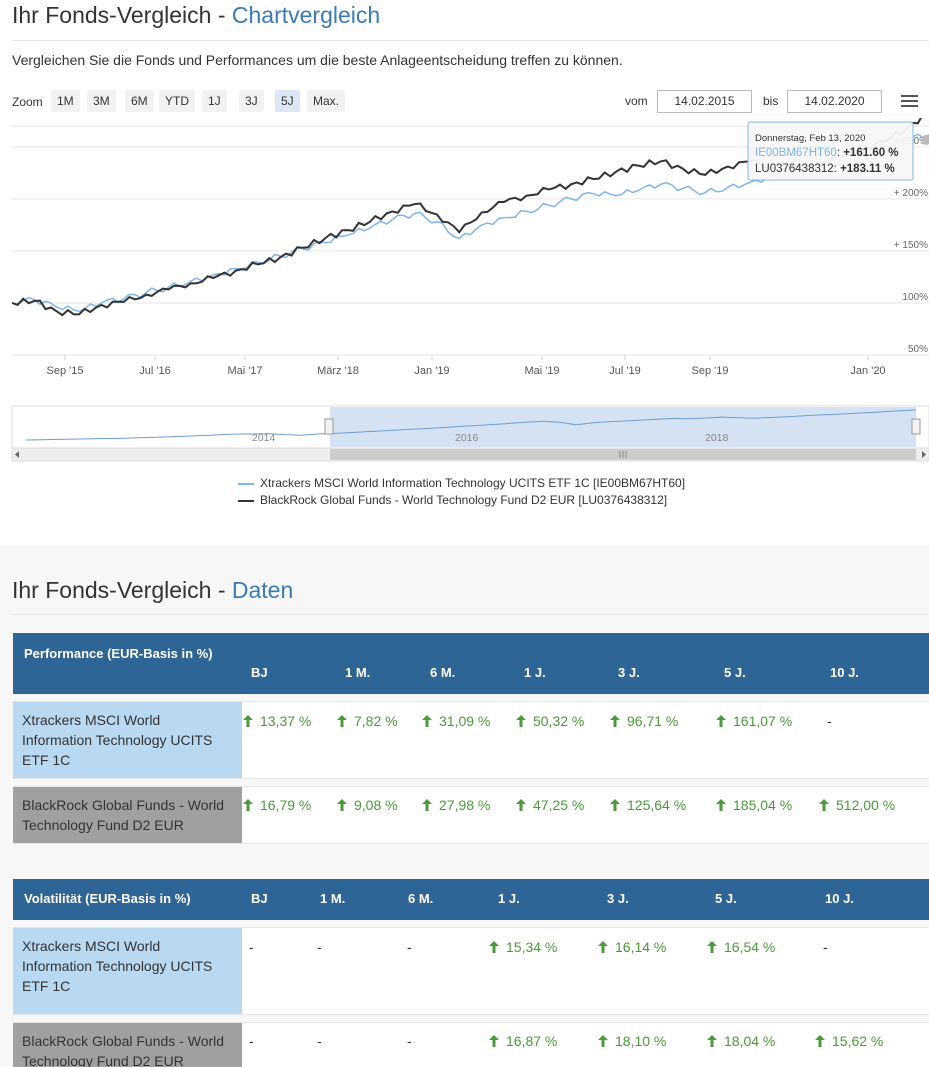  I want to click on scroll-left-icon, so click(17, 454).